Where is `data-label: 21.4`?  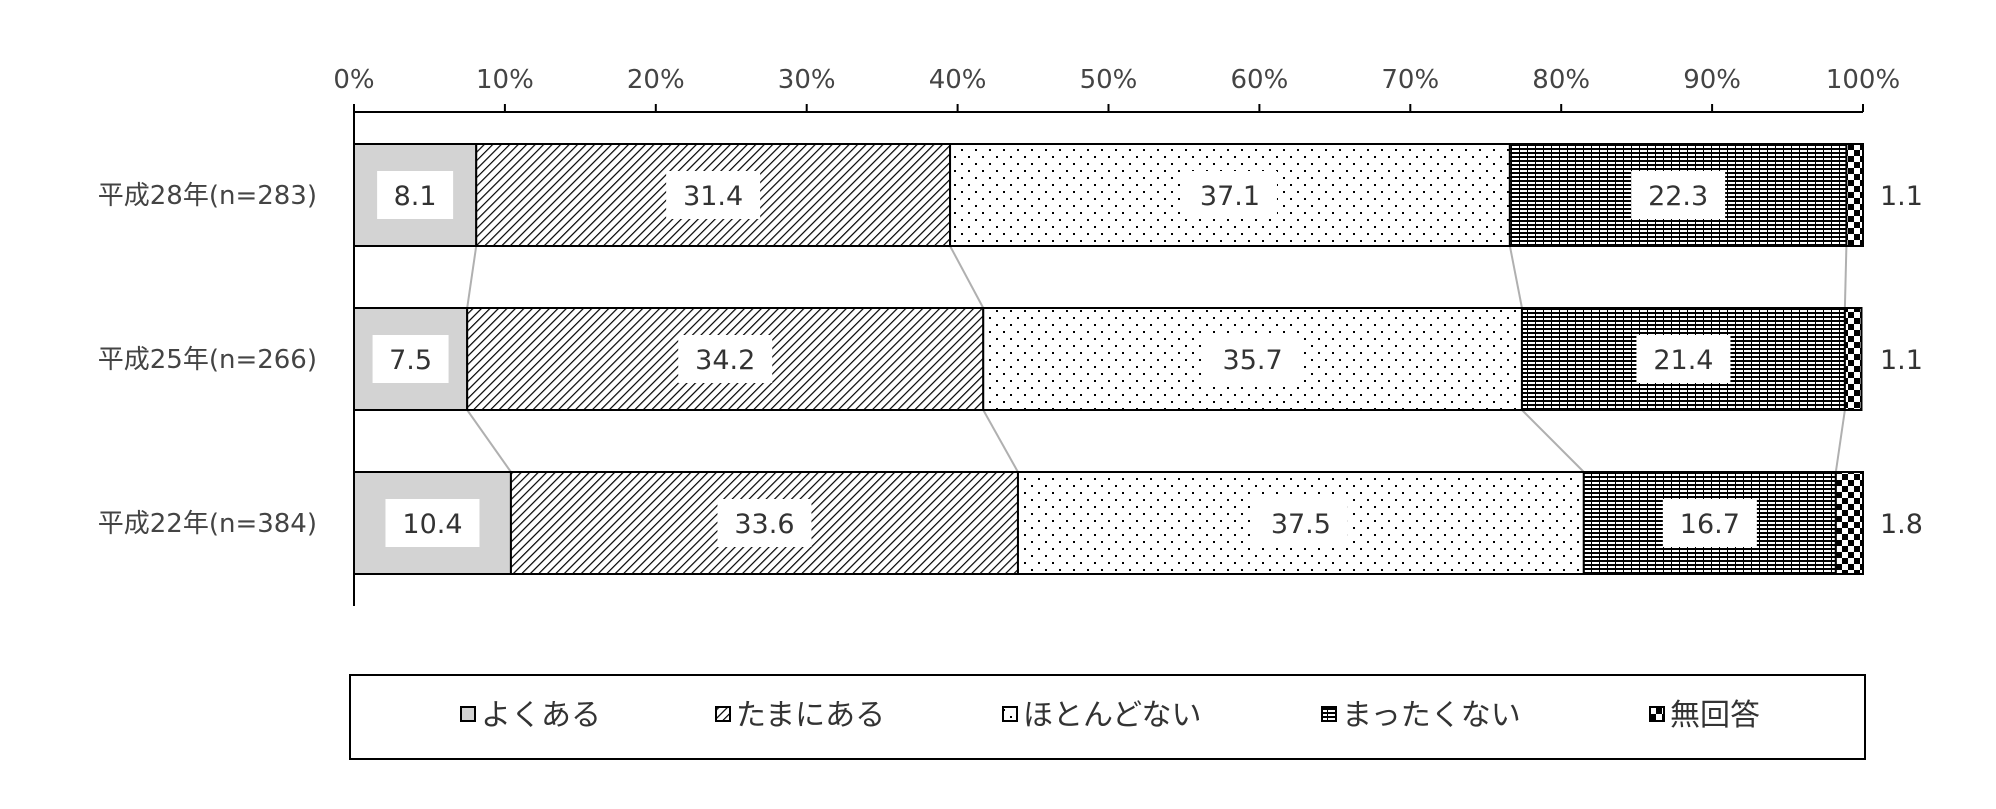 data-label: 21.4 is located at coordinates (1683, 360).